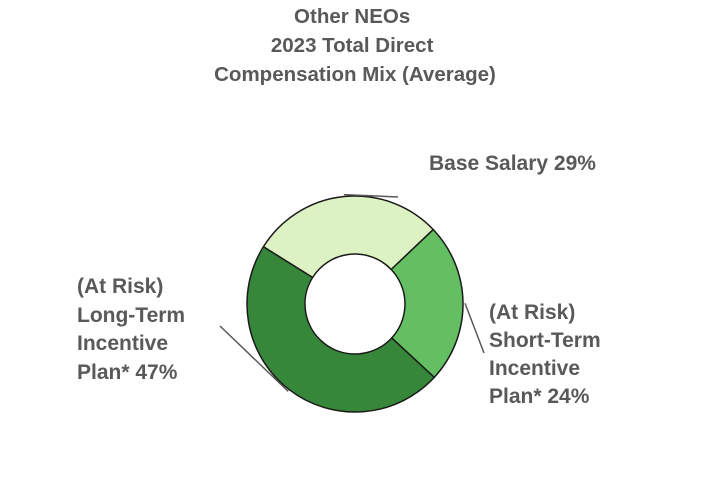  Describe the element at coordinates (352, 45) in the screenshot. I see `chart-title-line-2: 2023 Total Direct` at that location.